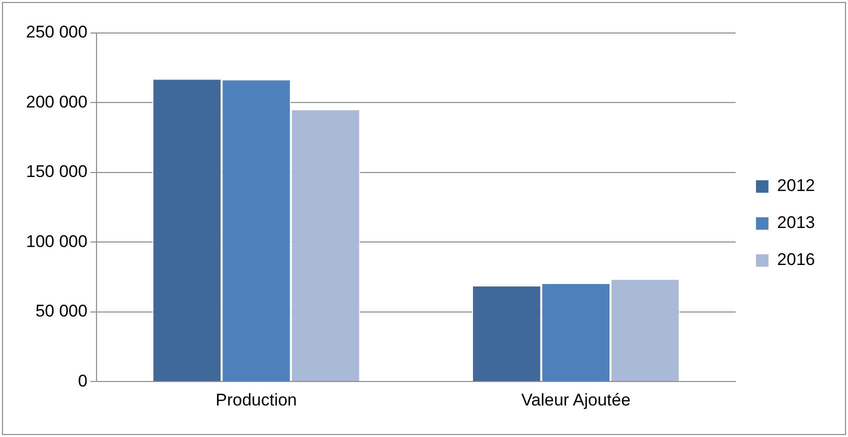  What do you see at coordinates (83, 380) in the screenshot?
I see `y-tick-label: 0` at bounding box center [83, 380].